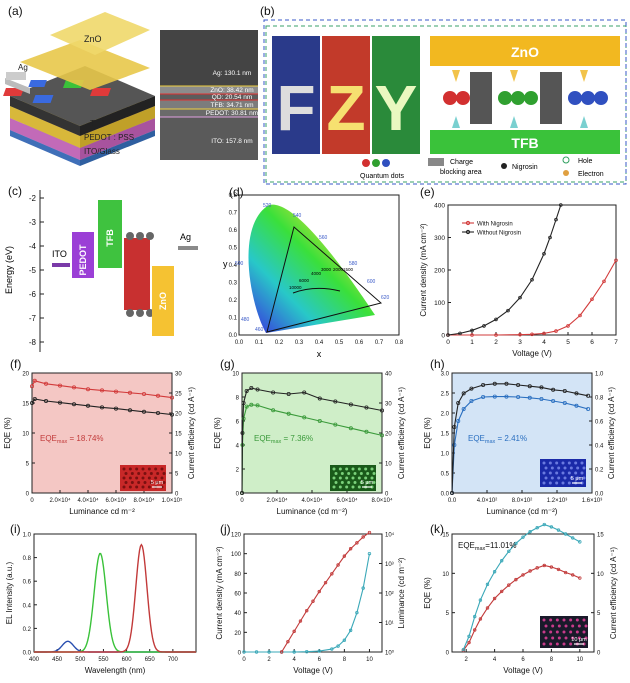 This screenshot has width=630, height=683. I want to click on x-tick-label: 650, so click(150, 660).